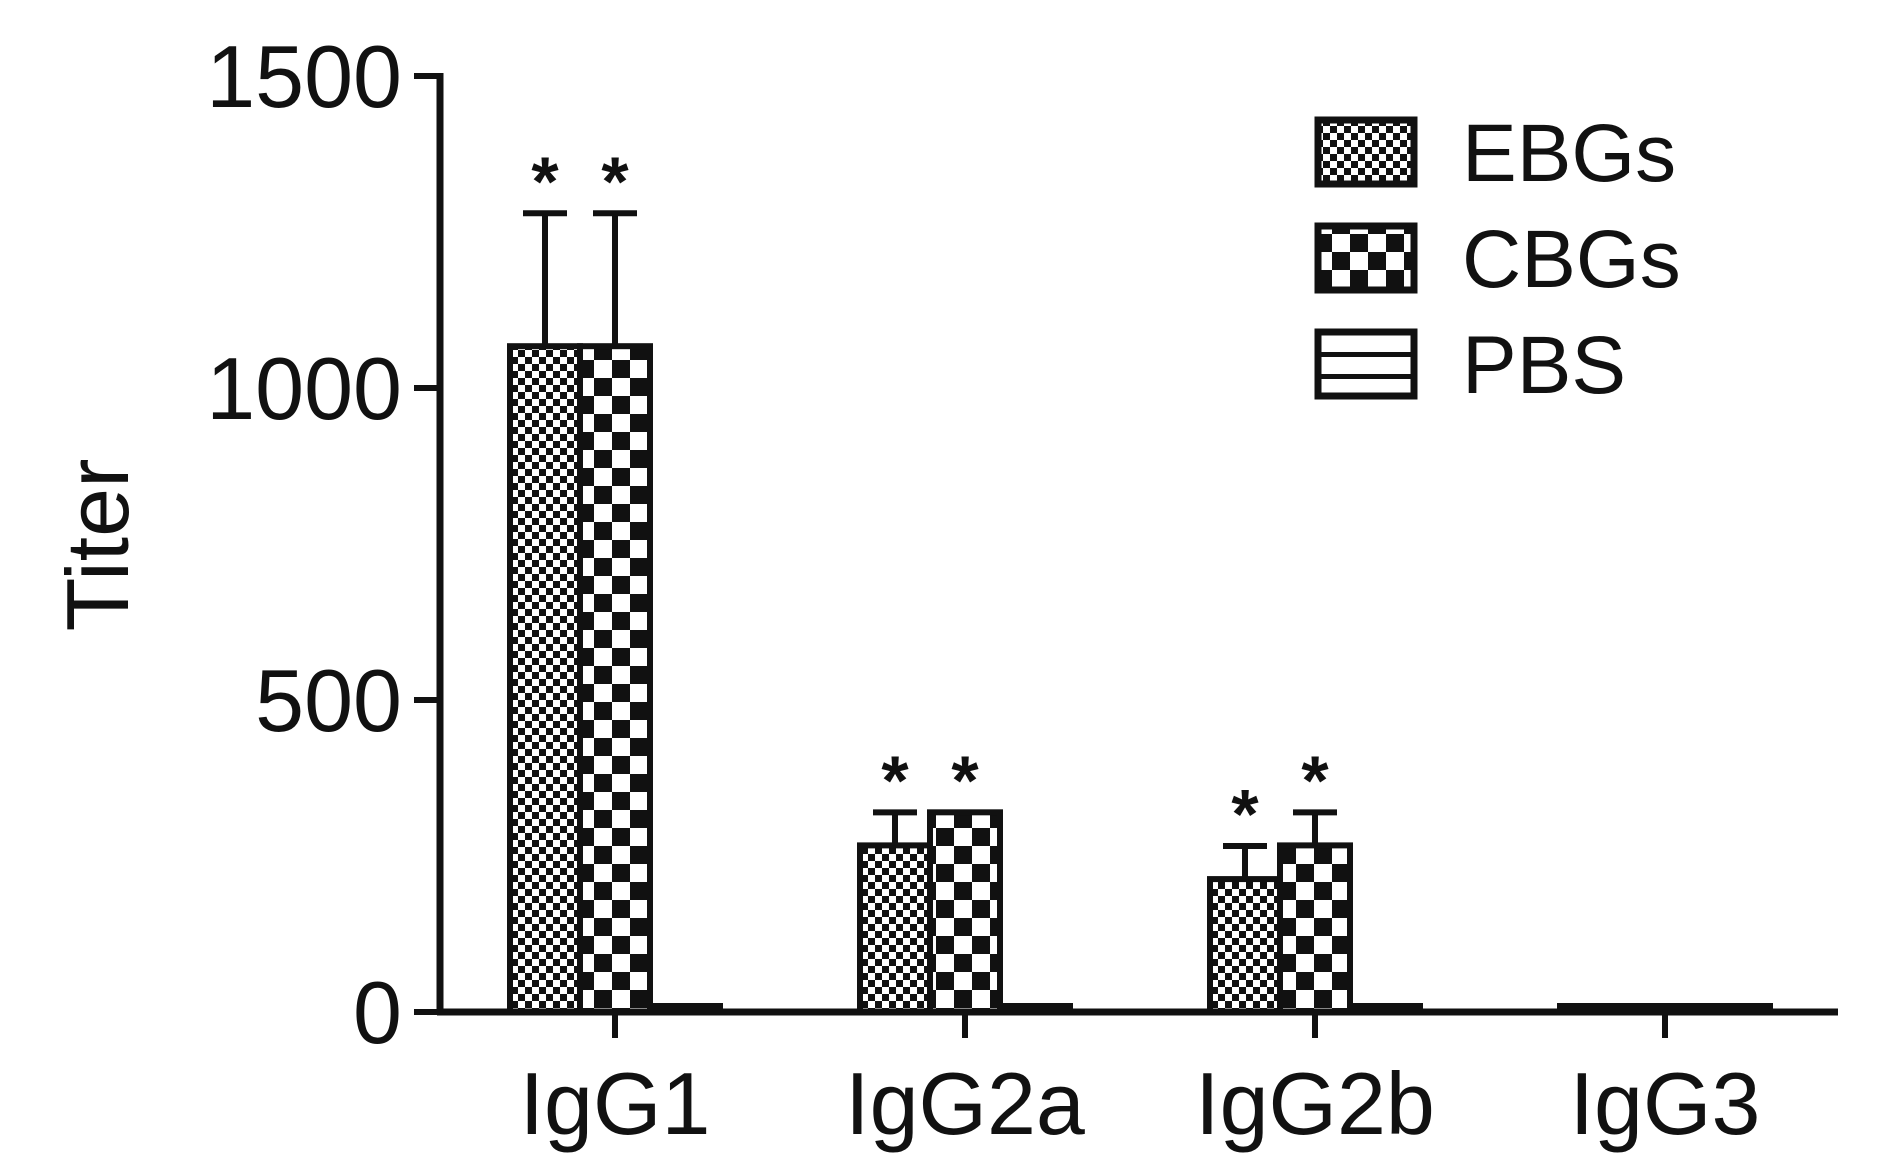 The image size is (1882, 1176). What do you see at coordinates (1366, 364) in the screenshot?
I see `legend-swatch-pbs` at bounding box center [1366, 364].